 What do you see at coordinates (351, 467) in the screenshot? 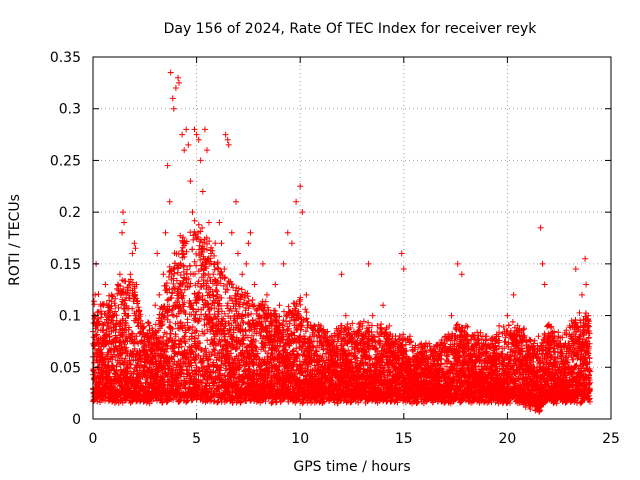
I see `x-axis-label: GPS time / hours` at bounding box center [351, 467].